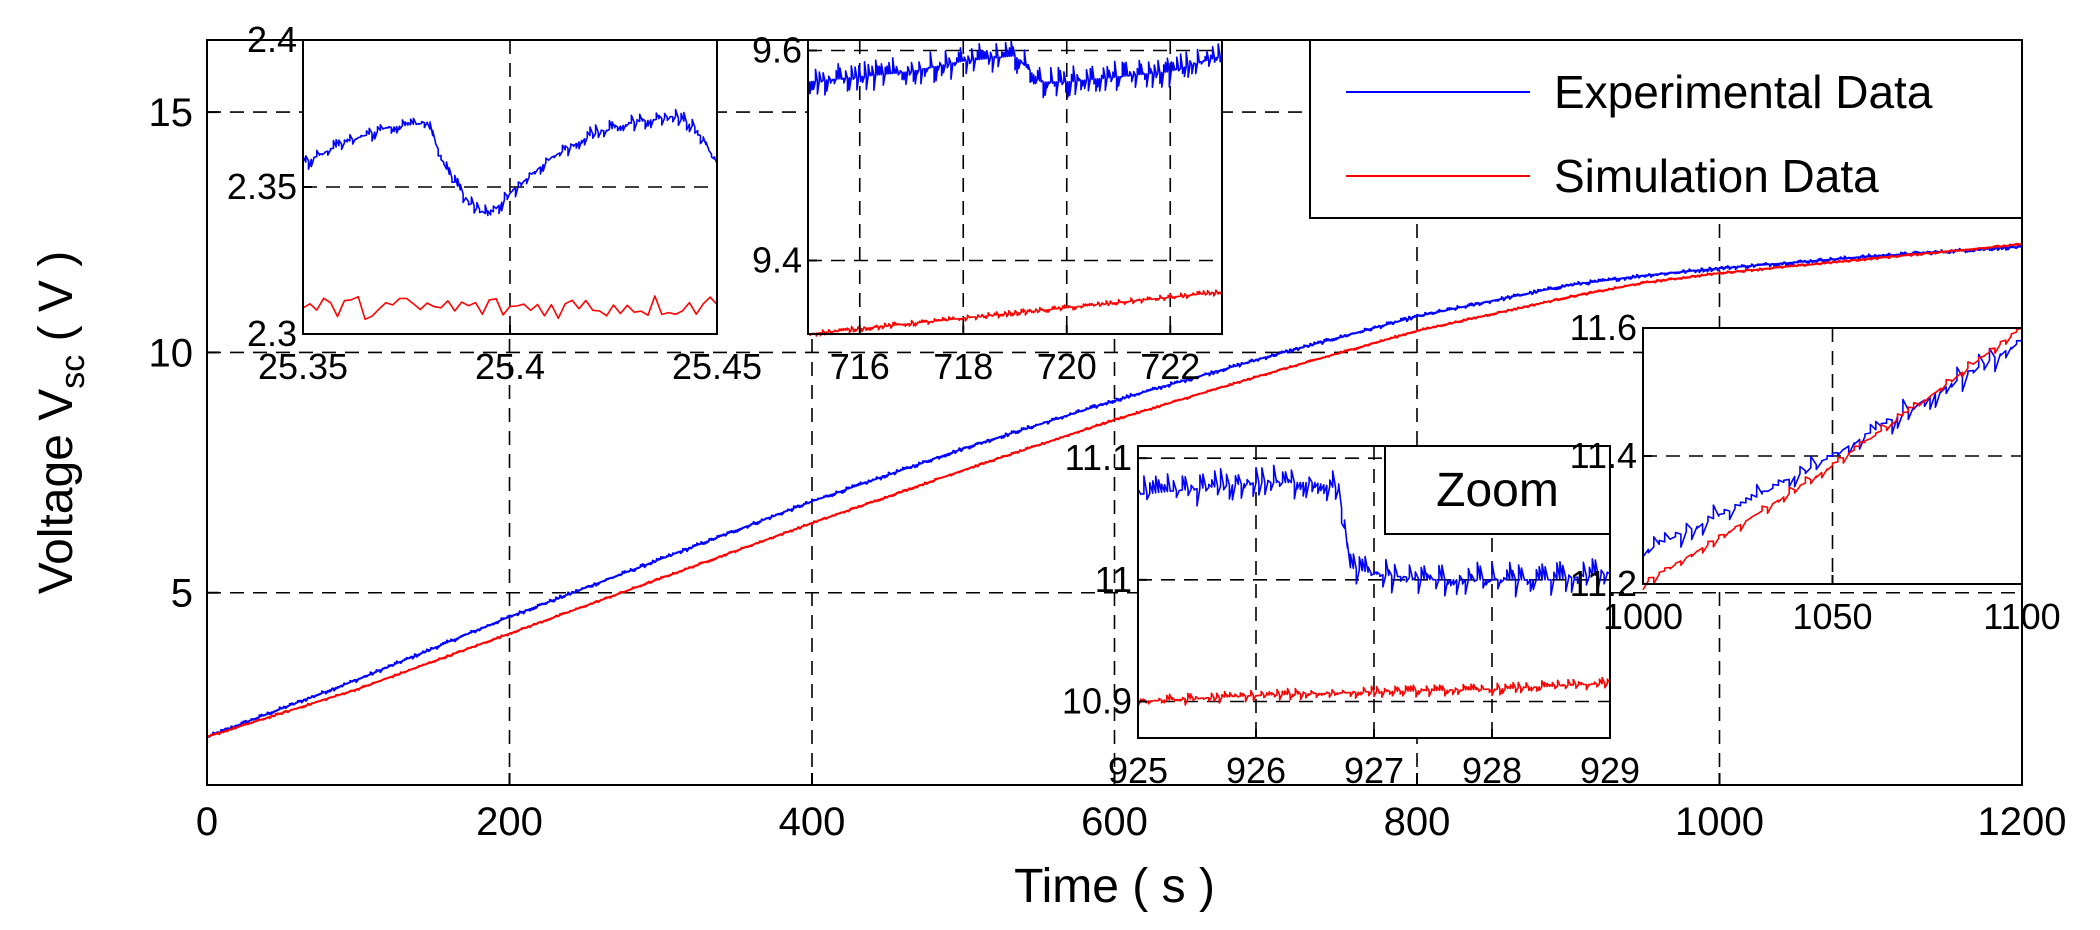 This screenshot has width=2100, height=930. I want to click on inset-2-series-experimental, so click(1374, 531).